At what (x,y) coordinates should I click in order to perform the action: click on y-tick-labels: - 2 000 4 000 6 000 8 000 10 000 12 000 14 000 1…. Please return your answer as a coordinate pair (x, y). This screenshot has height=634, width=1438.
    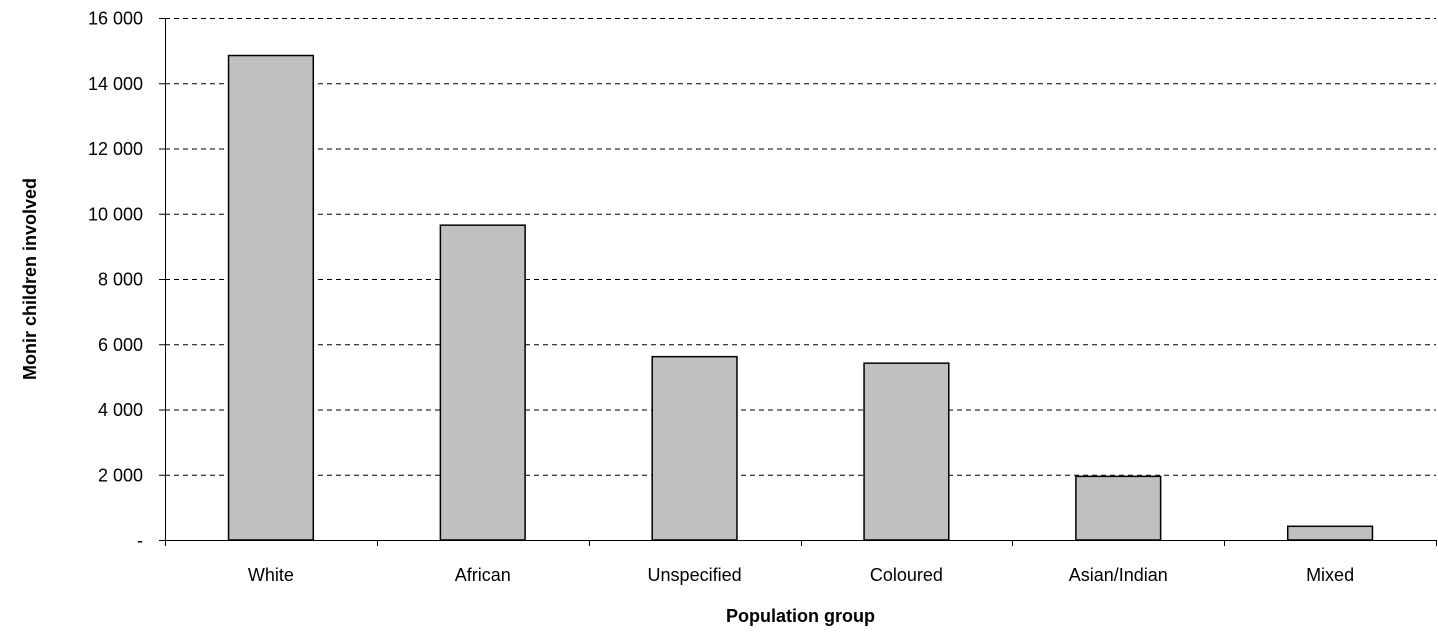
    Looking at the image, I should click on (115, 280).